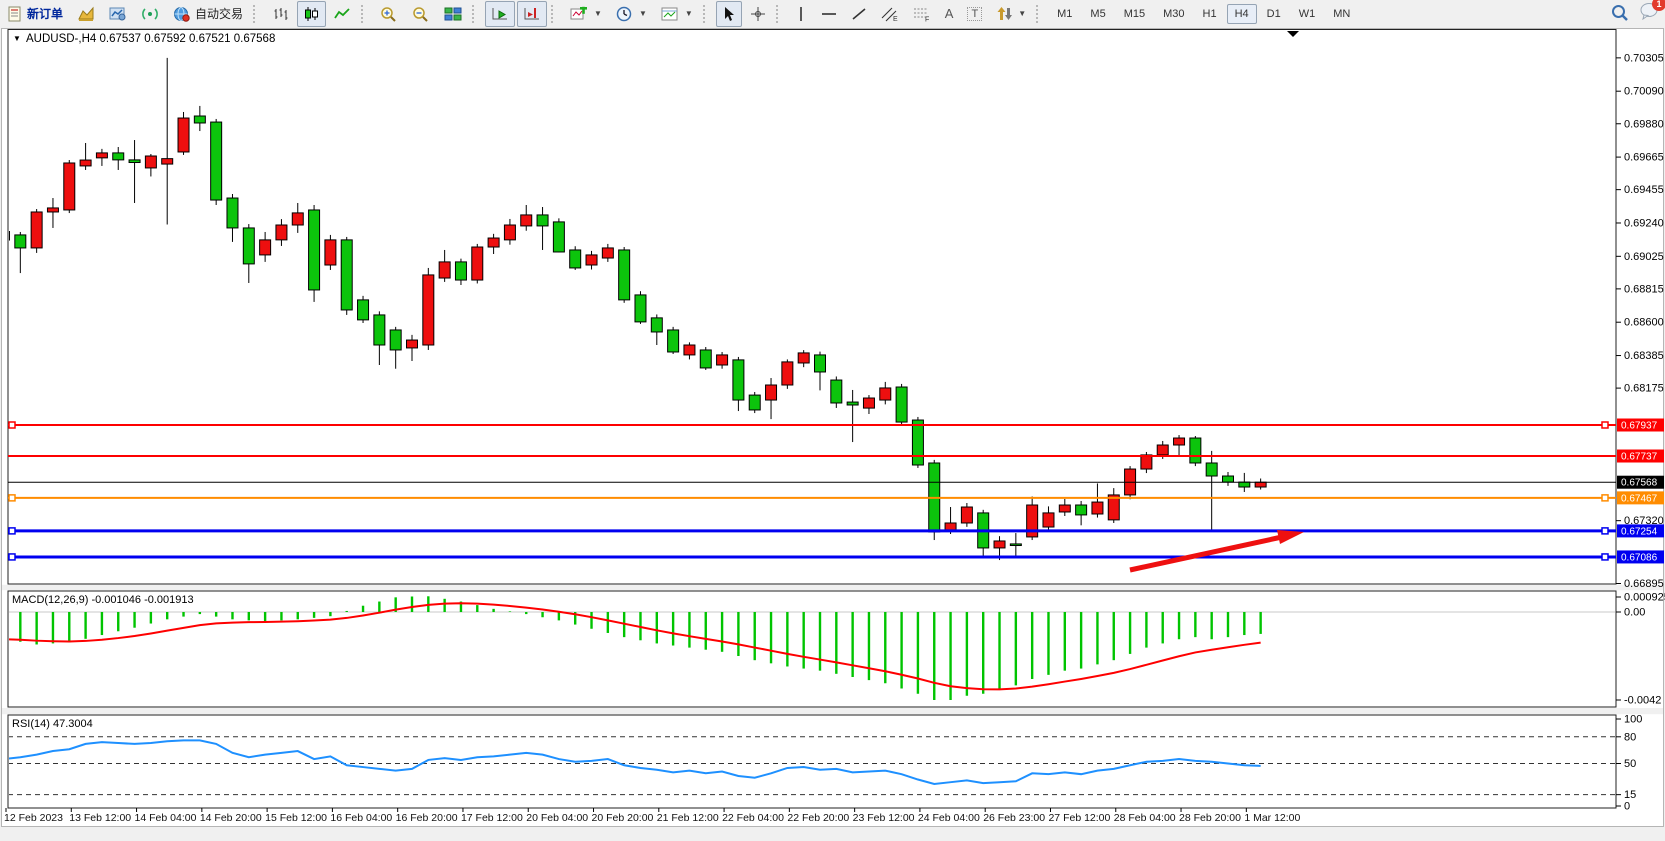 This screenshot has width=1665, height=841. I want to click on timeframe-d1: D1, so click(1273, 13).